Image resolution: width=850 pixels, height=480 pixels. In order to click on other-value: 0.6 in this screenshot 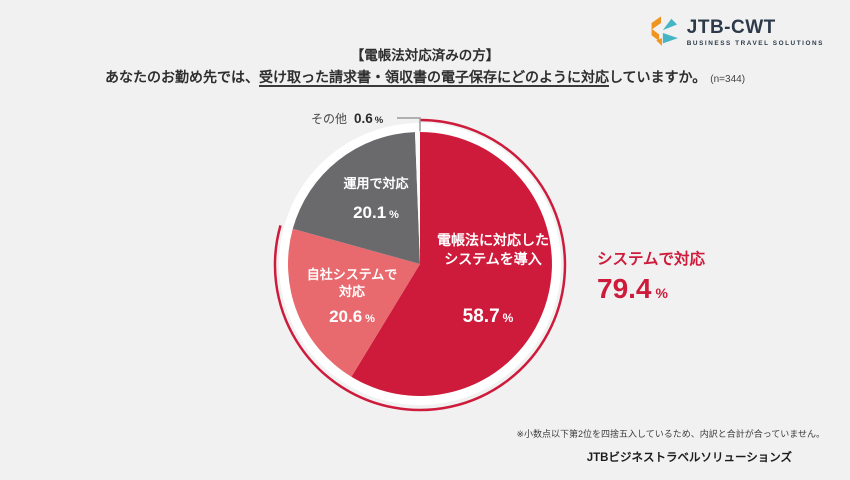, I will do `click(363, 118)`.